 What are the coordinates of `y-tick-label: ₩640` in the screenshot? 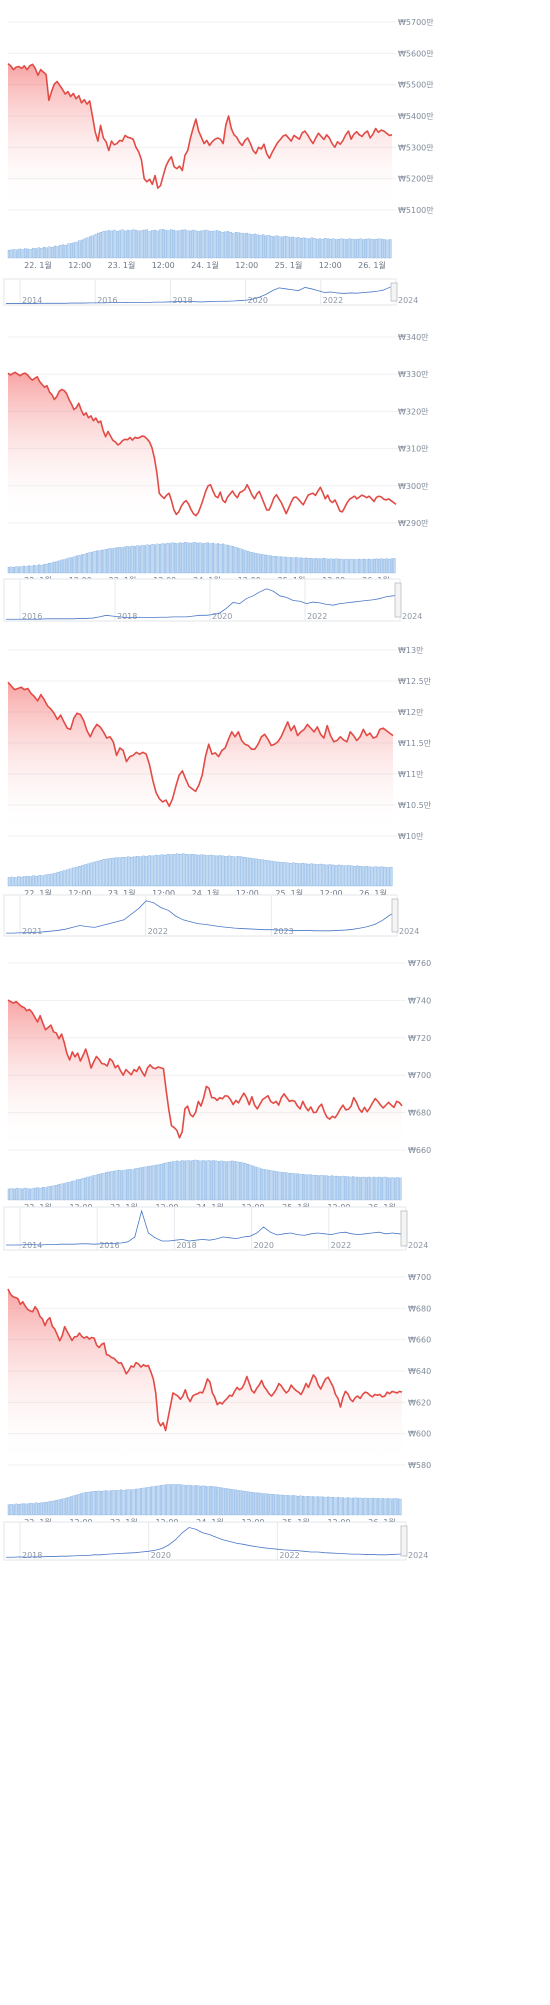 It's located at (419, 1371).